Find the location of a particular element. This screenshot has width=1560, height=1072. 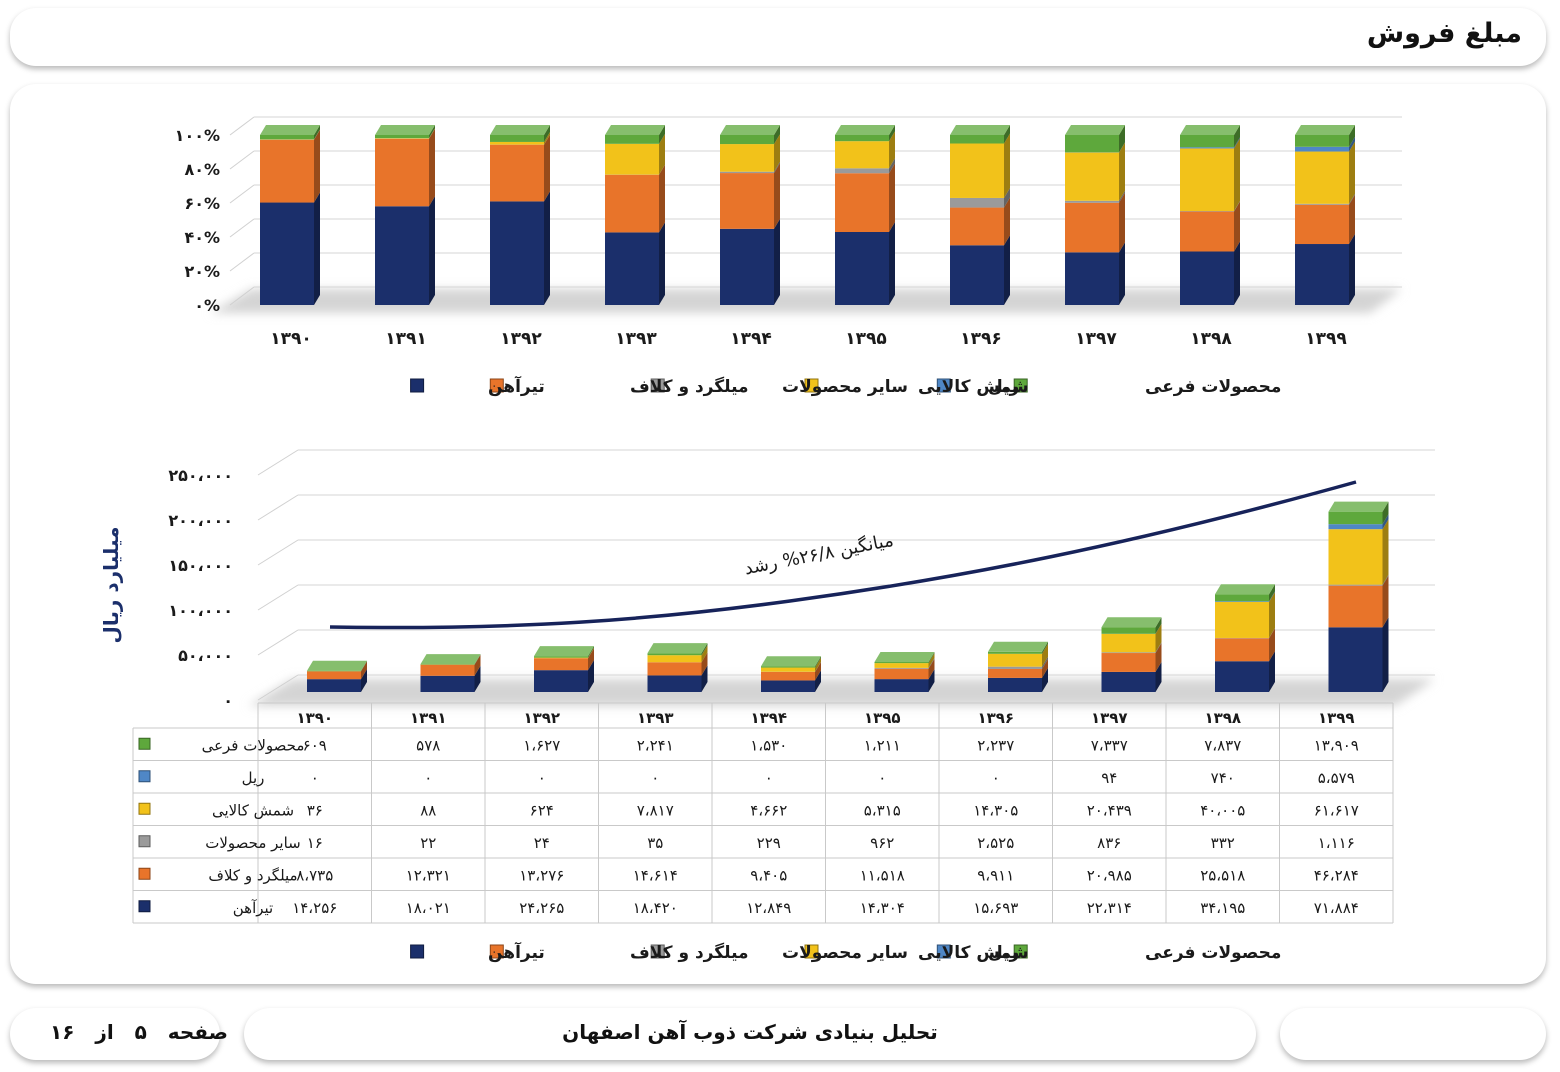

legend-label: محصولات فرعی is located at coordinates (1213, 953).